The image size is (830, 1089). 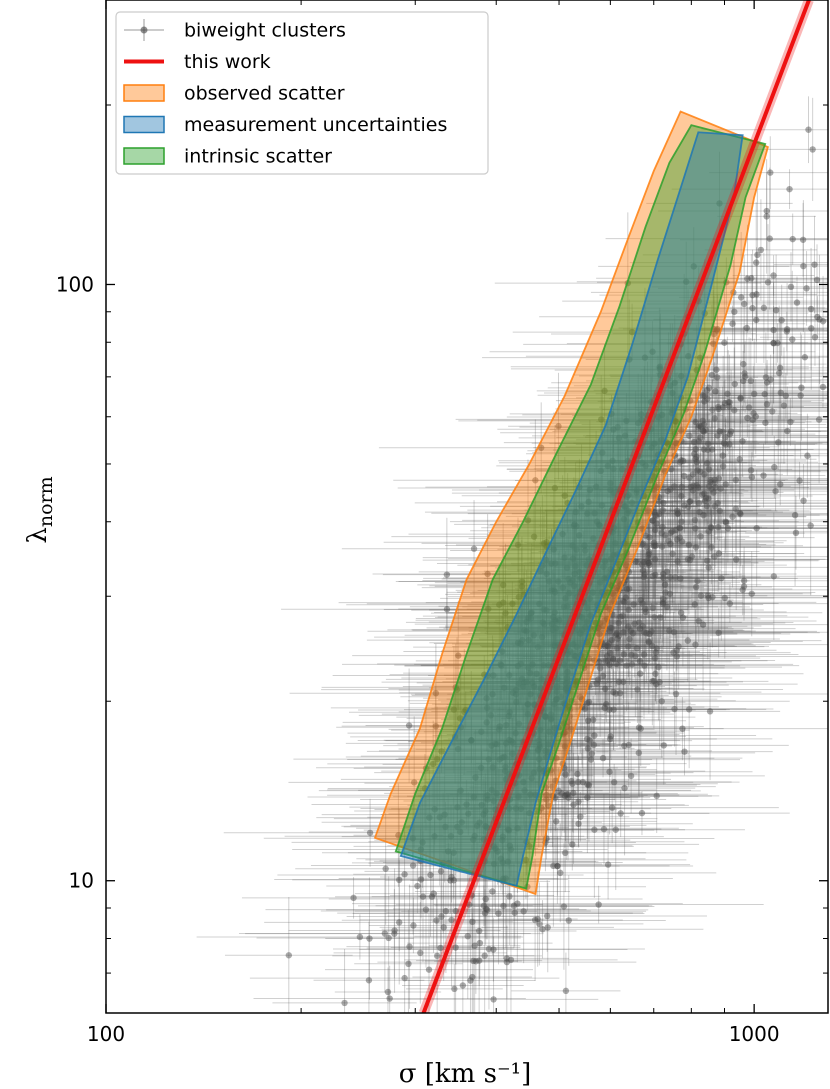 I want to click on x-tick-label: 1000, so click(x=754, y=1034).